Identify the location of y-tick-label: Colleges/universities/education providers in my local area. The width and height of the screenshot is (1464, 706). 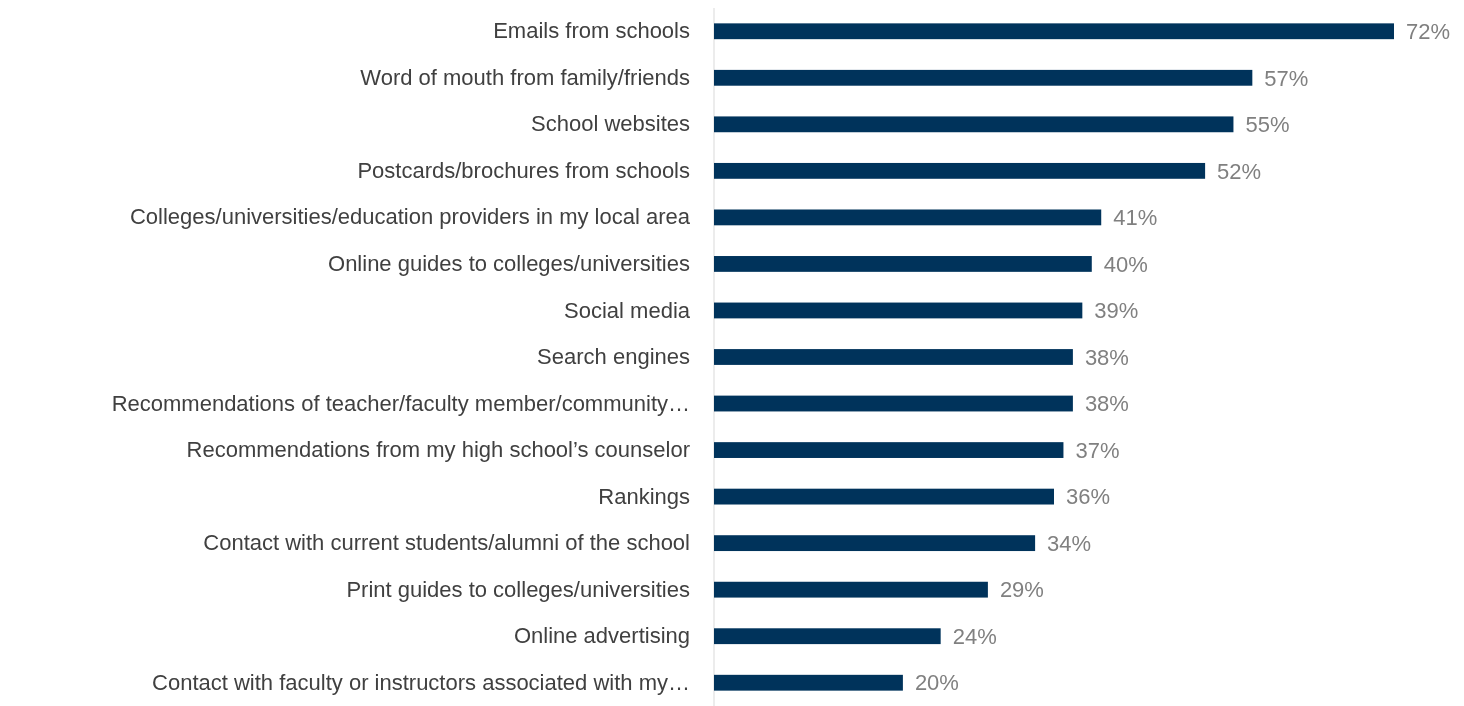
(410, 217).